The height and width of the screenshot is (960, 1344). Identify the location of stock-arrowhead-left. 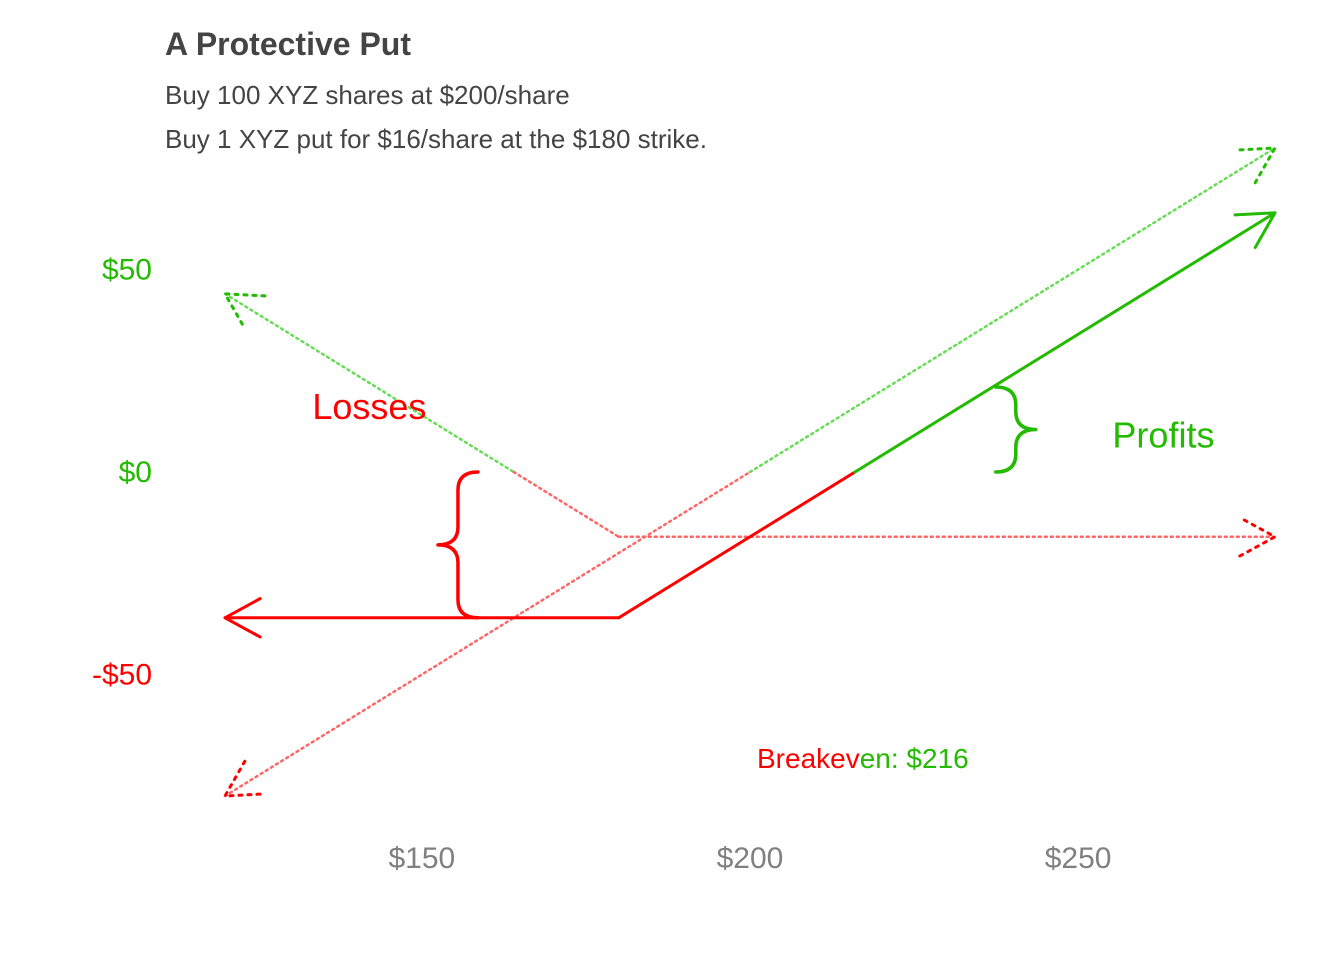
(245, 778).